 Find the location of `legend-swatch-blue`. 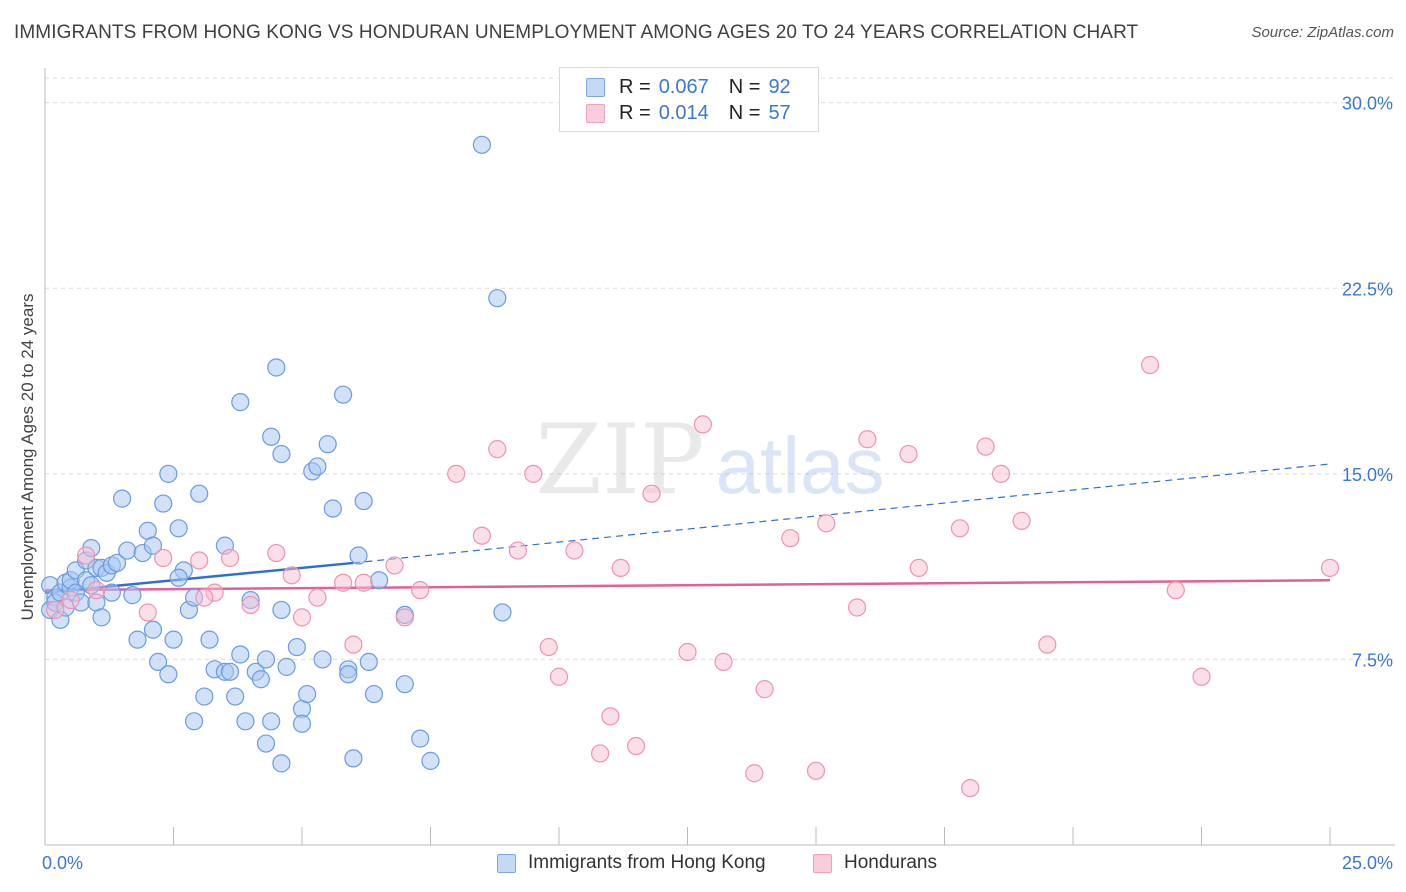

legend-swatch-blue is located at coordinates (595, 87).